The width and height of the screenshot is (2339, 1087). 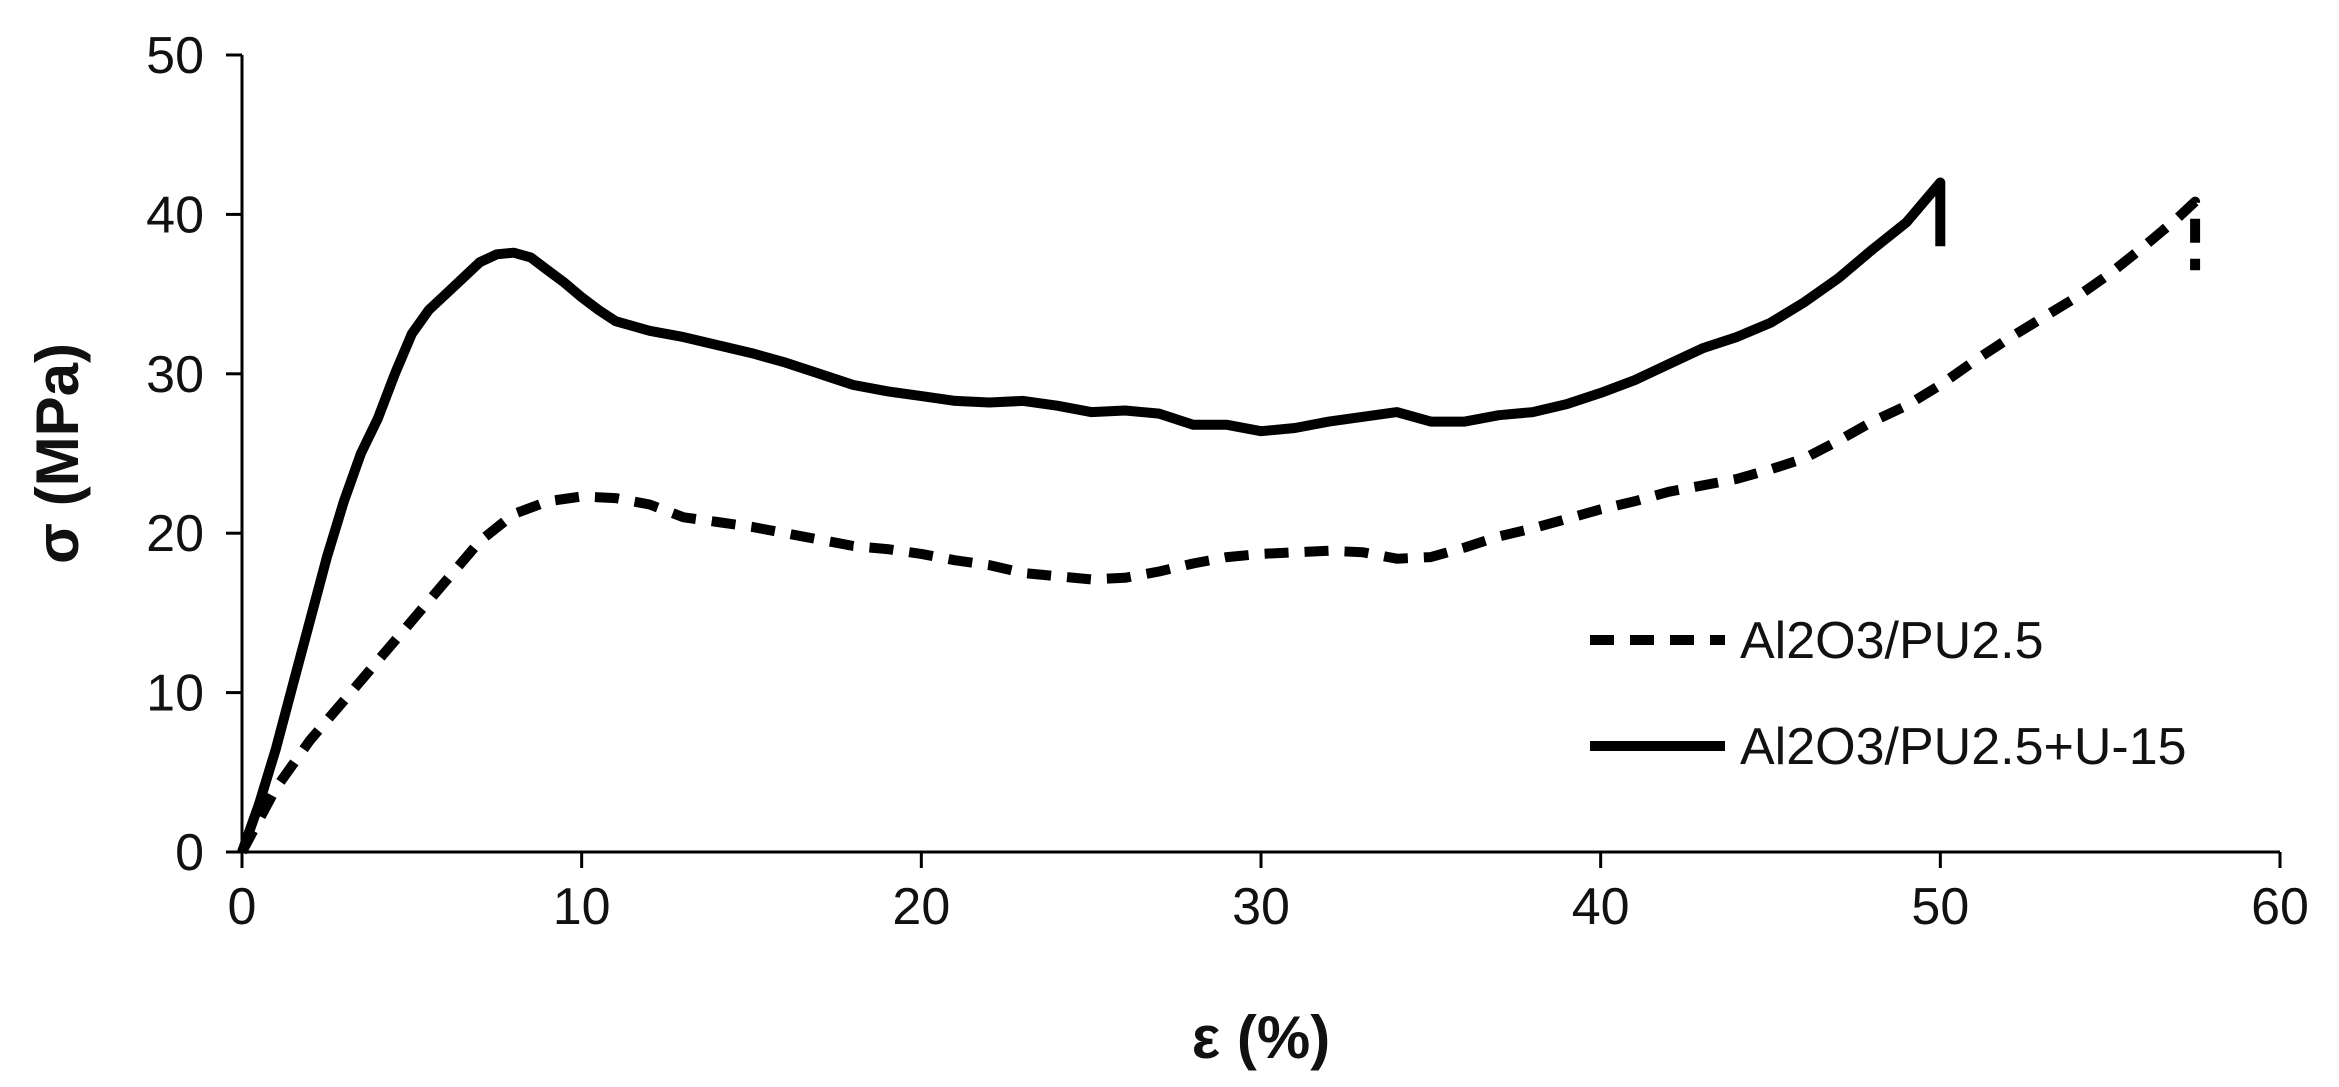 I want to click on x-tick-label: 0, so click(x=242, y=907).